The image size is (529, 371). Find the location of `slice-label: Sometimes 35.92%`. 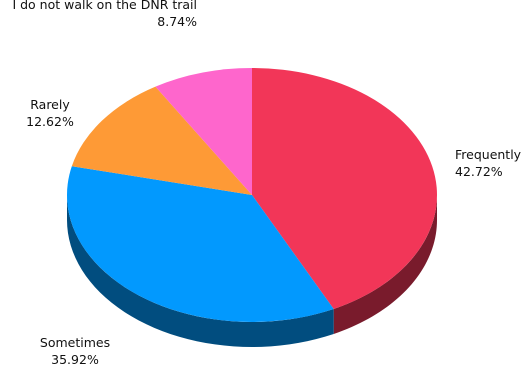

slice-label: Sometimes 35.92% is located at coordinates (75, 351).